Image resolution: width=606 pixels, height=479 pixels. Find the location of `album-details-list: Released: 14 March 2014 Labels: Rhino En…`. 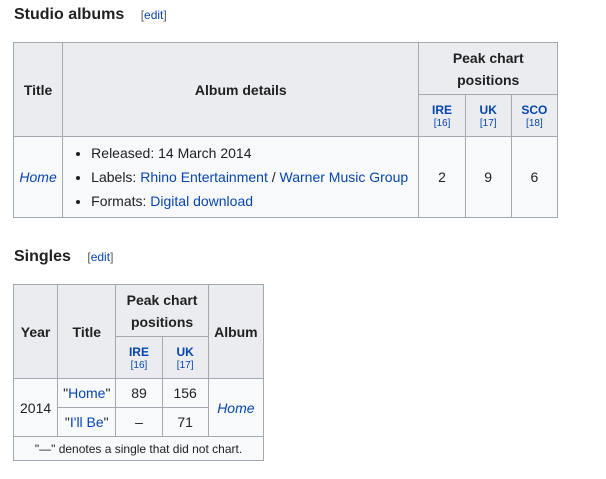

album-details-list: Released: 14 March 2014 Labels: Rhino En… is located at coordinates (240, 177).